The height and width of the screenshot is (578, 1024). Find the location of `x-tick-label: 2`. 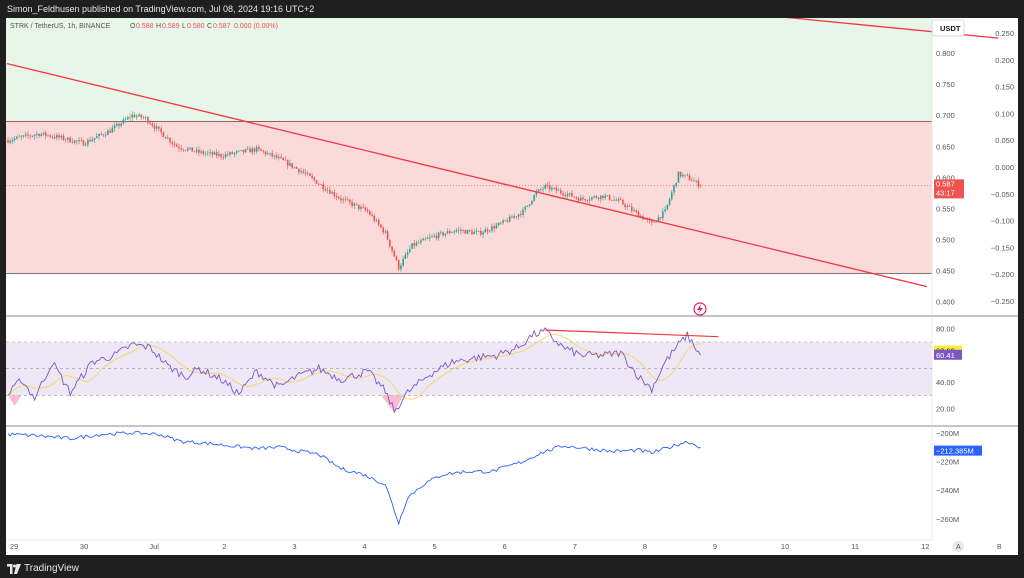

x-tick-label: 2 is located at coordinates (224, 546).